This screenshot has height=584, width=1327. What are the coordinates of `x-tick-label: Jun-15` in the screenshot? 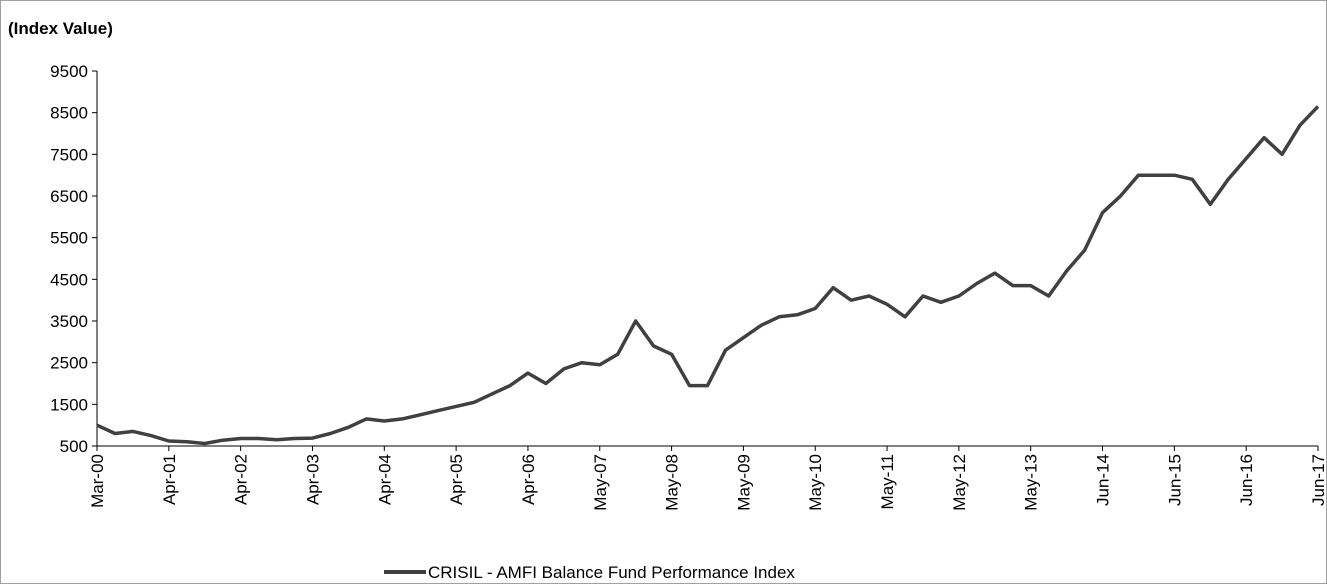 It's located at (1174, 480).